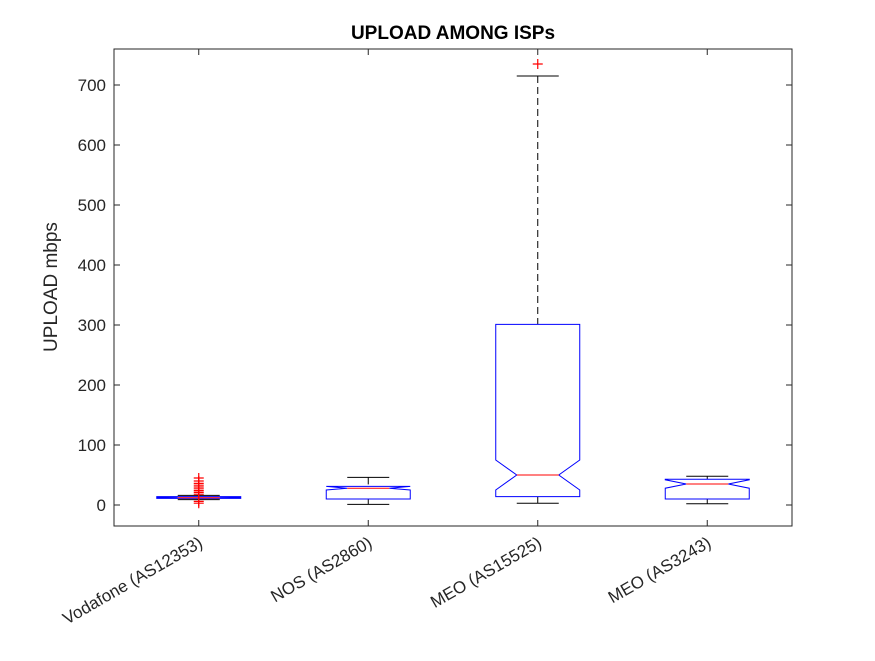 This screenshot has height=661, width=875. I want to click on y-tick-label: 500, so click(92, 205).